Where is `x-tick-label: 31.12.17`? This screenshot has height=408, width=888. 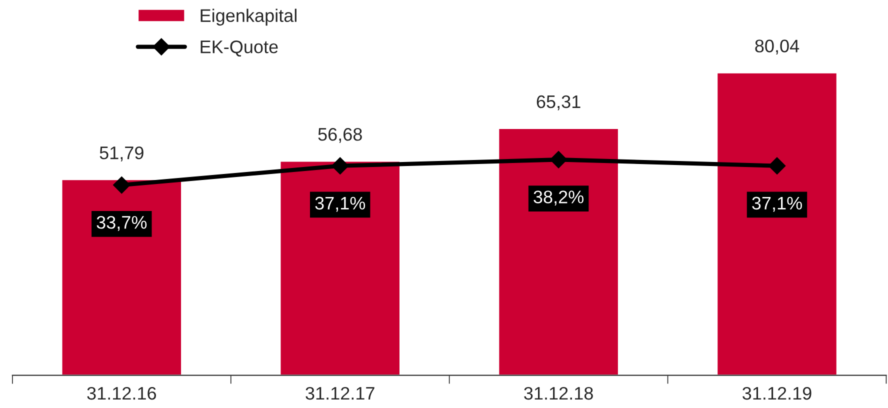
x-tick-label: 31.12.17 is located at coordinates (340, 393).